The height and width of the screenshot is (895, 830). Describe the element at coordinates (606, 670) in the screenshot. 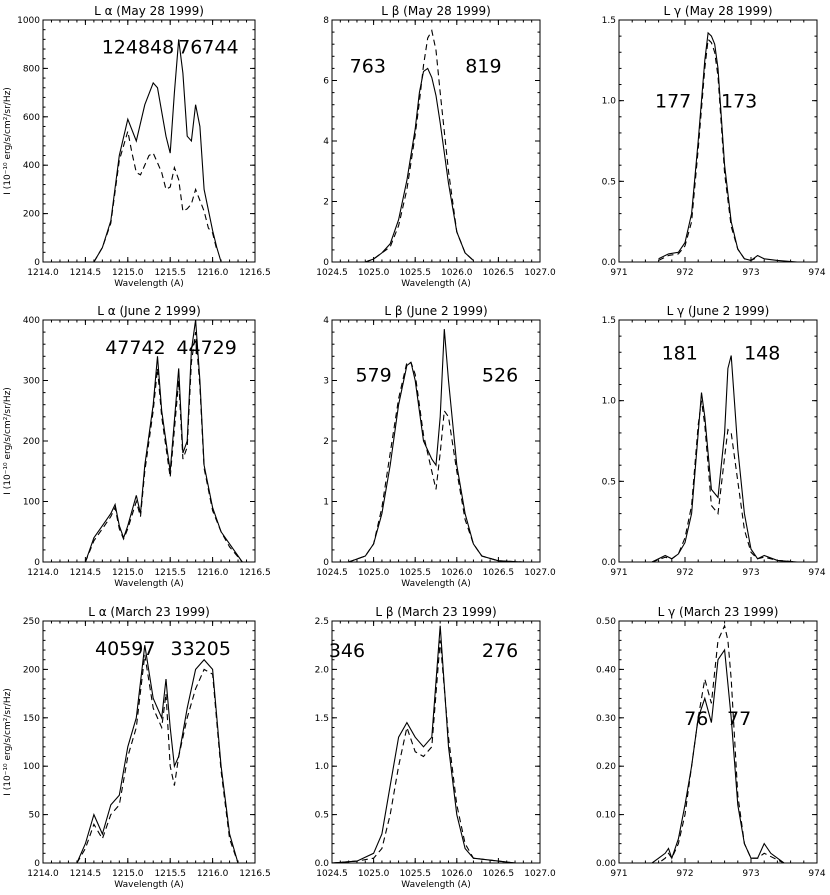

I see `y-tick-label: 0.40` at that location.